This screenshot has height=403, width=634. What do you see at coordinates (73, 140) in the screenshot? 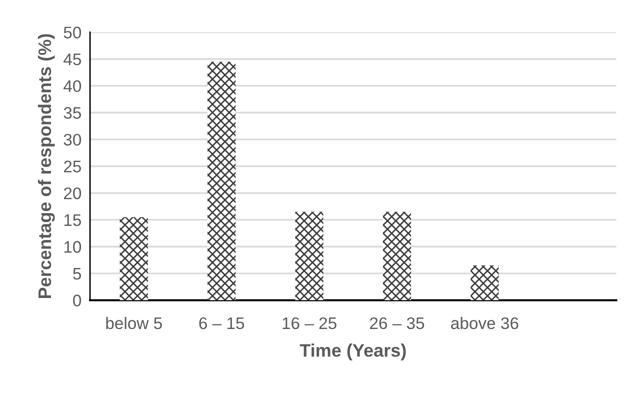
I see `y-tick-label: 30` at bounding box center [73, 140].